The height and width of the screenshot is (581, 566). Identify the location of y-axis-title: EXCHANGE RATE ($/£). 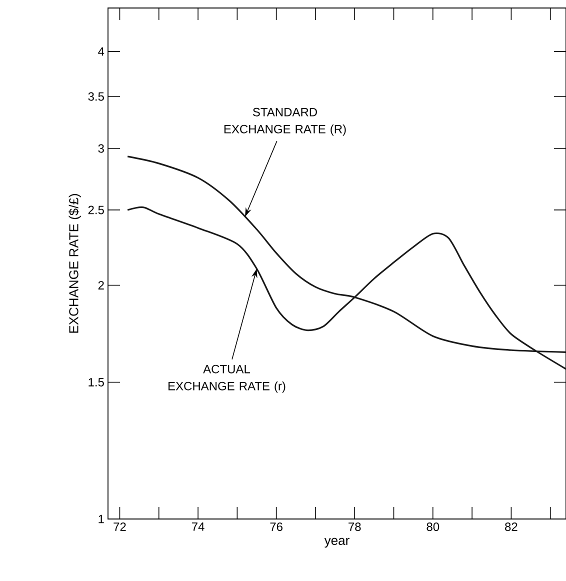
(74, 263).